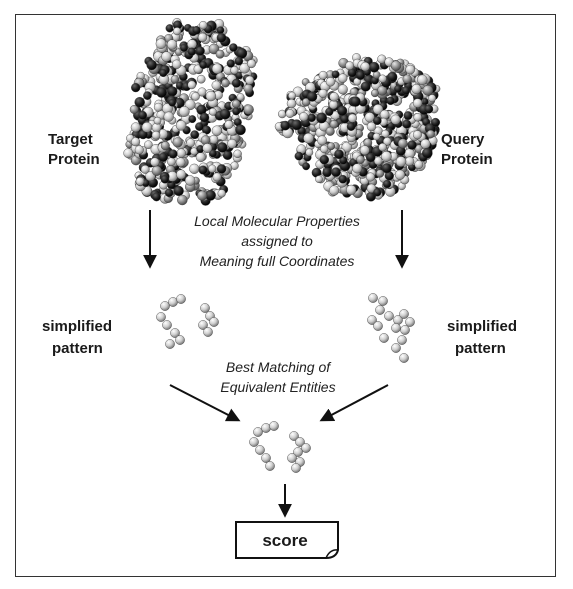 This screenshot has height=589, width=573. What do you see at coordinates (391, 328) in the screenshot?
I see `simplified-pattern-right` at bounding box center [391, 328].